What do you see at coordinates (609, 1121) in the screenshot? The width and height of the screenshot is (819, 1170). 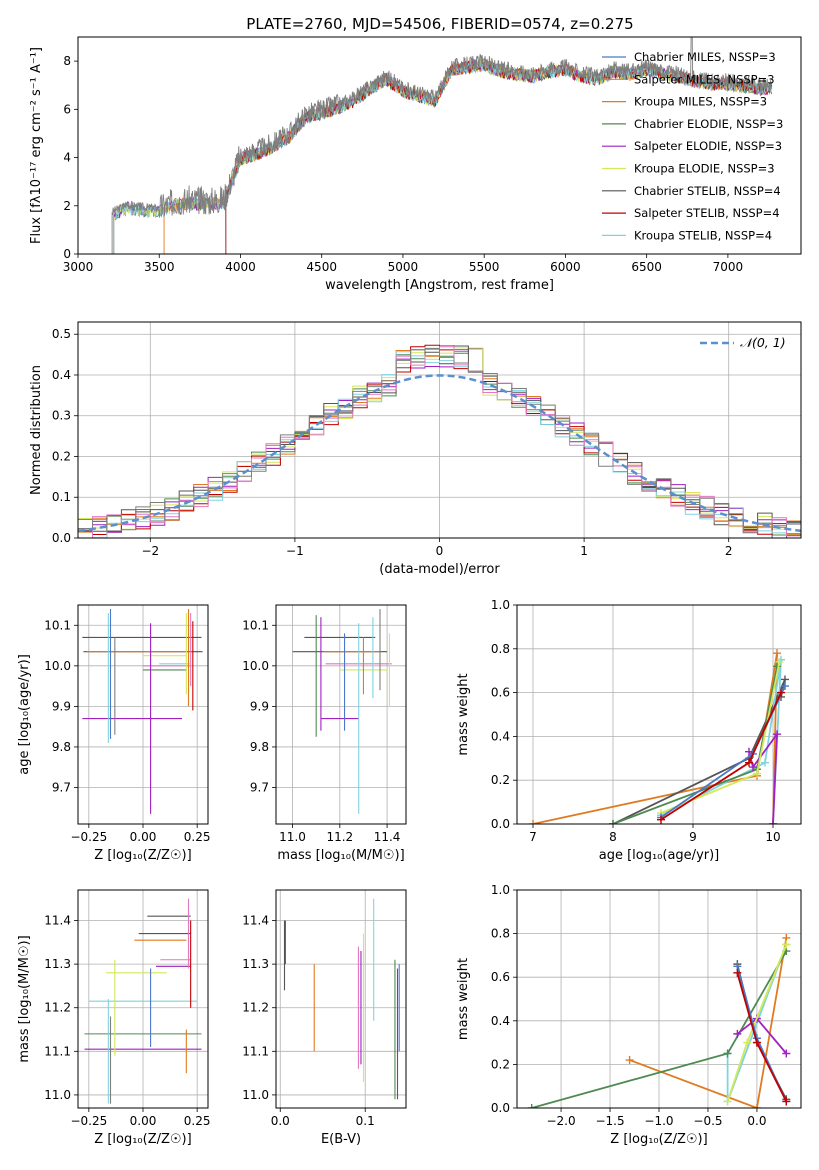 I see `x-tick-label: −1.5` at bounding box center [609, 1121].